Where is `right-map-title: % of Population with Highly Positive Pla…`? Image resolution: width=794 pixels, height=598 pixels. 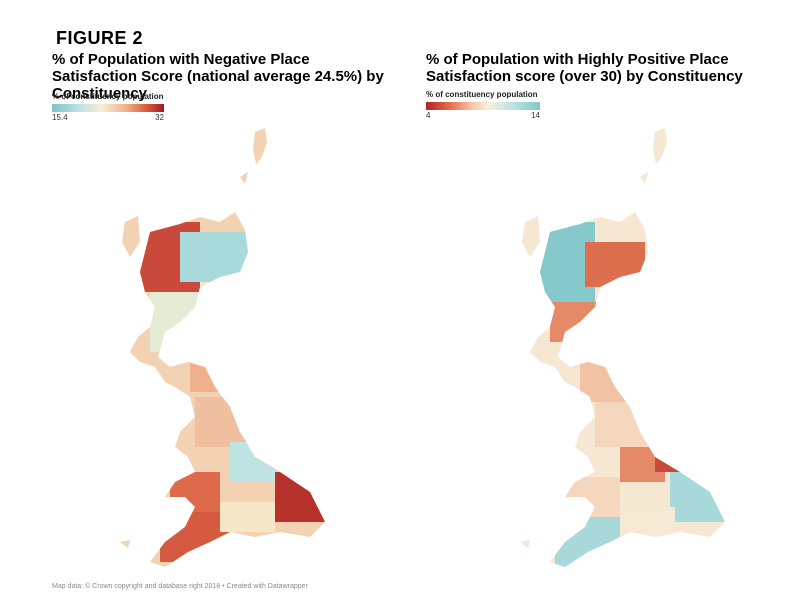 right-map-title: % of Population with Highly Positive Pla… is located at coordinates (584, 68).